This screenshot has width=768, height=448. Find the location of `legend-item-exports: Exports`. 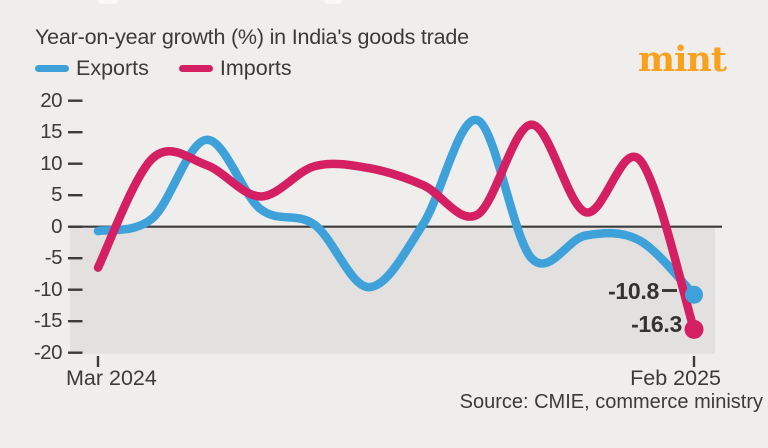

legend-item-exports: Exports is located at coordinates (92, 68).